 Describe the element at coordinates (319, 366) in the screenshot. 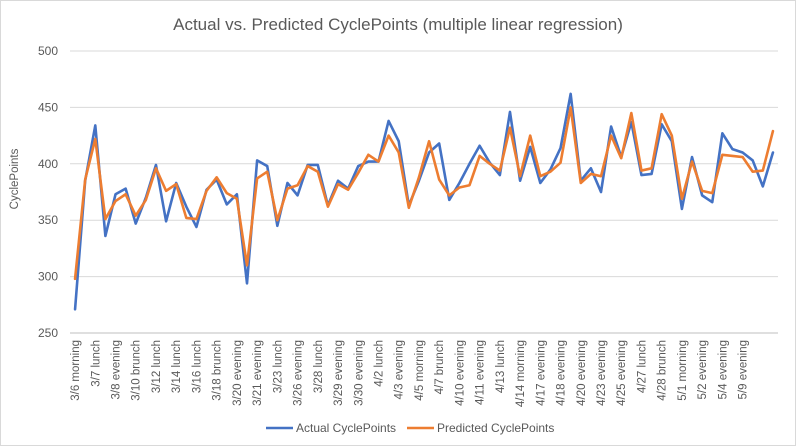

I see `x-tick-label: 3/28 lunch` at that location.